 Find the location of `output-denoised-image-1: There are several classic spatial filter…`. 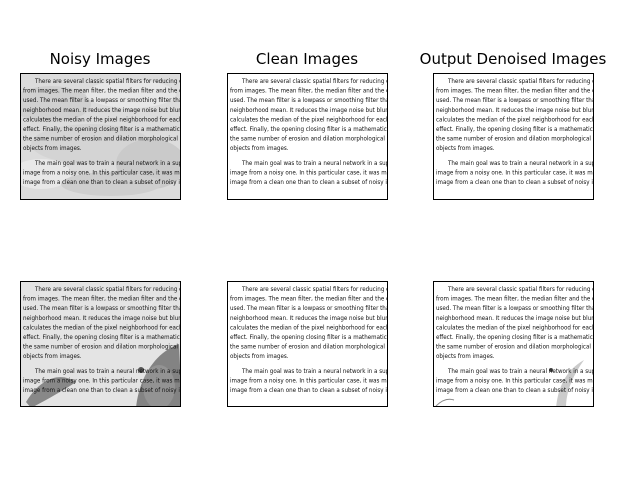

output-denoised-image-1: There are several classic spatial filter… is located at coordinates (513, 136).